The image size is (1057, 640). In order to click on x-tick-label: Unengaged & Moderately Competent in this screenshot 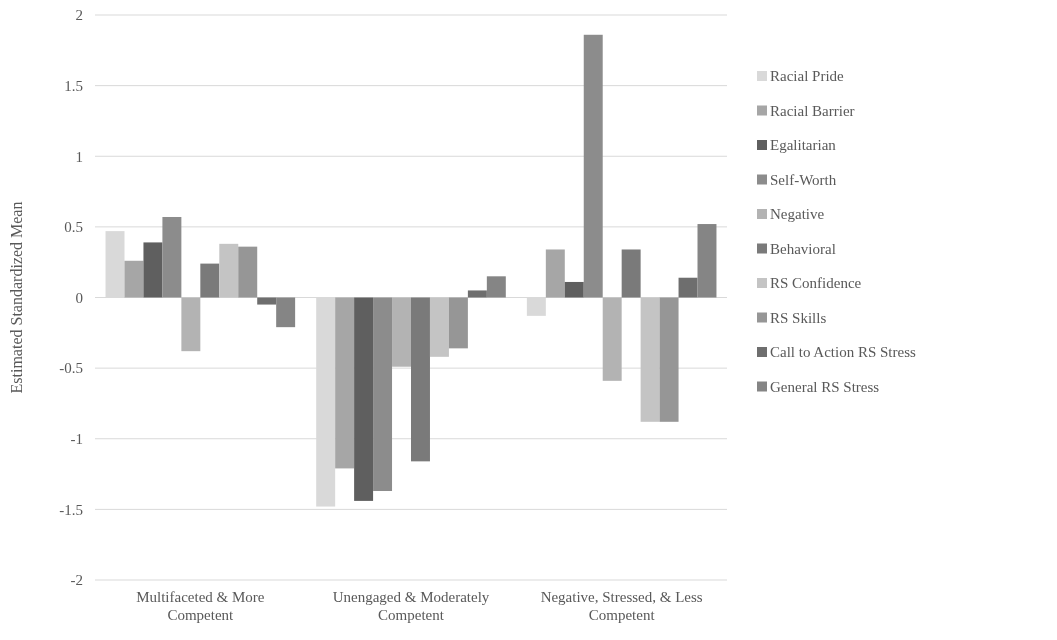, I will do `click(411, 606)`.